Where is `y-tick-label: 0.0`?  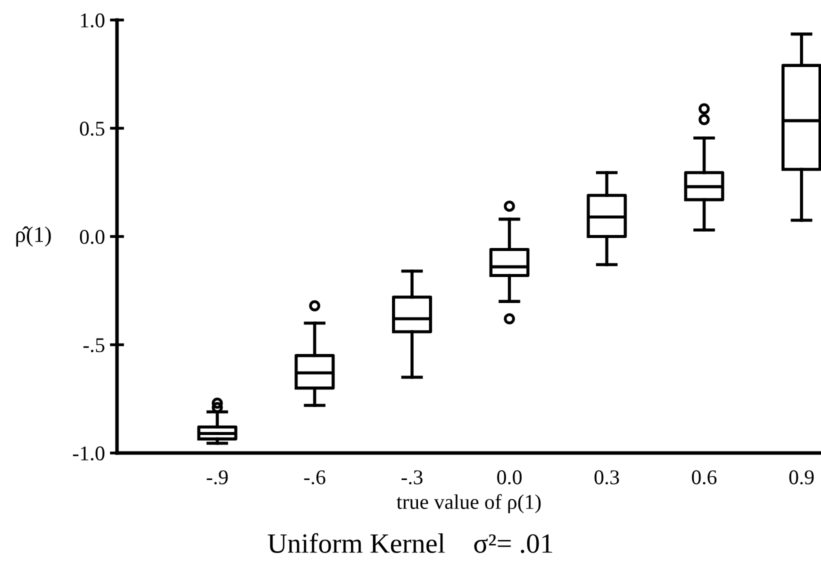 y-tick-label: 0.0 is located at coordinates (92, 237).